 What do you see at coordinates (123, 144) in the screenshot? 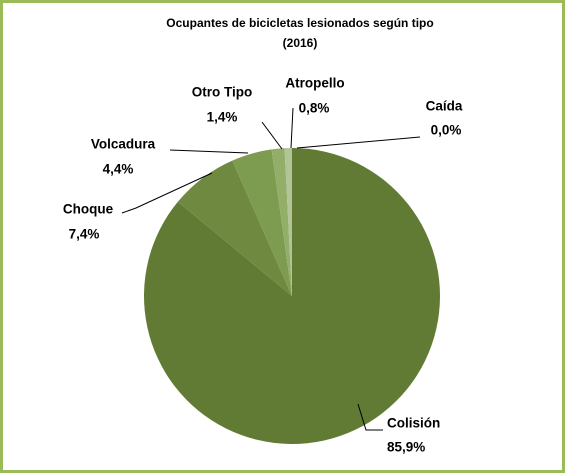
I see `slice-label: Volcadura` at bounding box center [123, 144].